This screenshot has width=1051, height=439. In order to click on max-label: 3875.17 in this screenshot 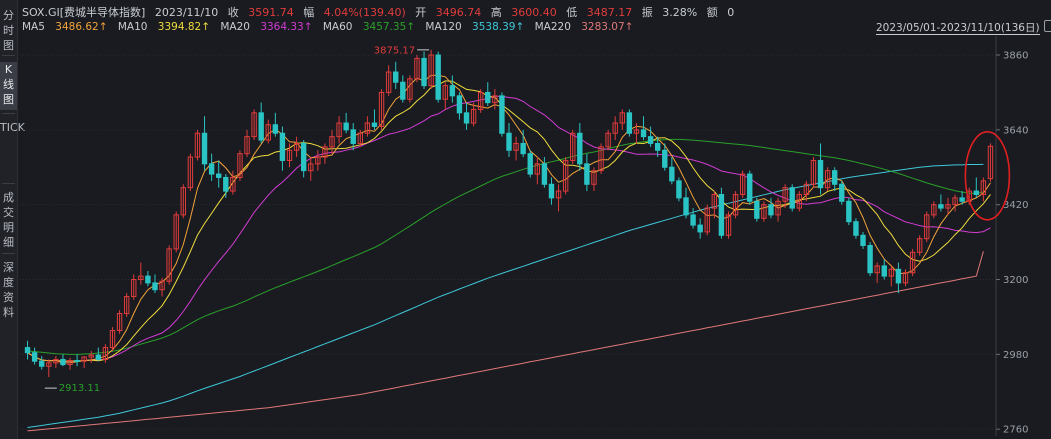, I will do `click(394, 50)`.